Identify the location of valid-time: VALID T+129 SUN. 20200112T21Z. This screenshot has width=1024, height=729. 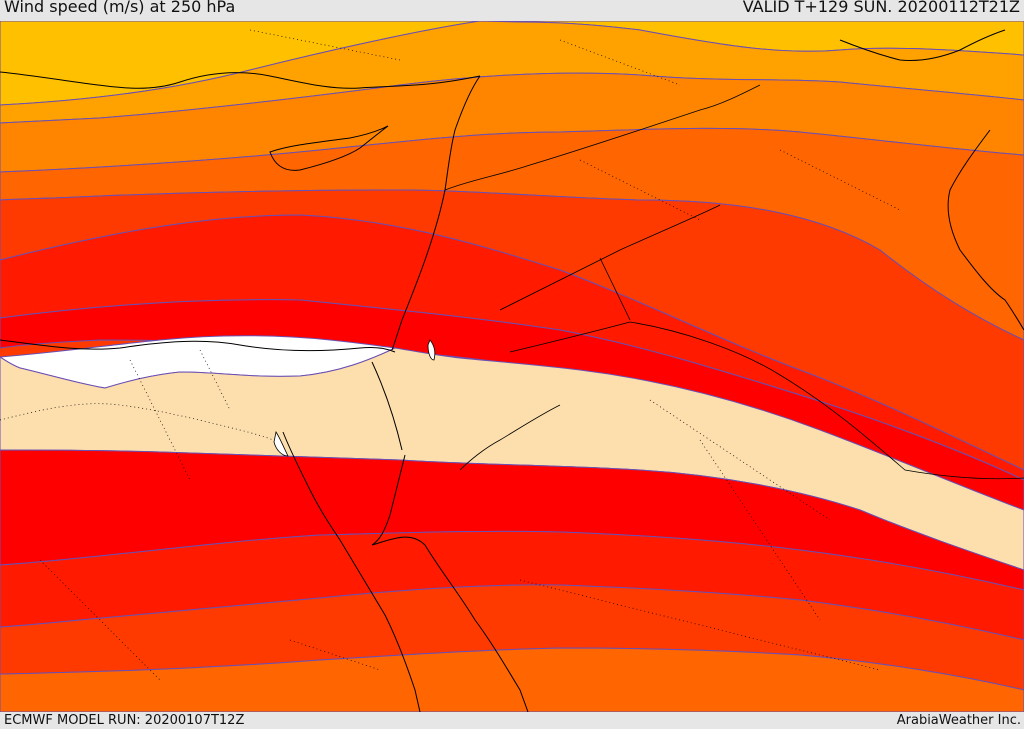
(881, 8).